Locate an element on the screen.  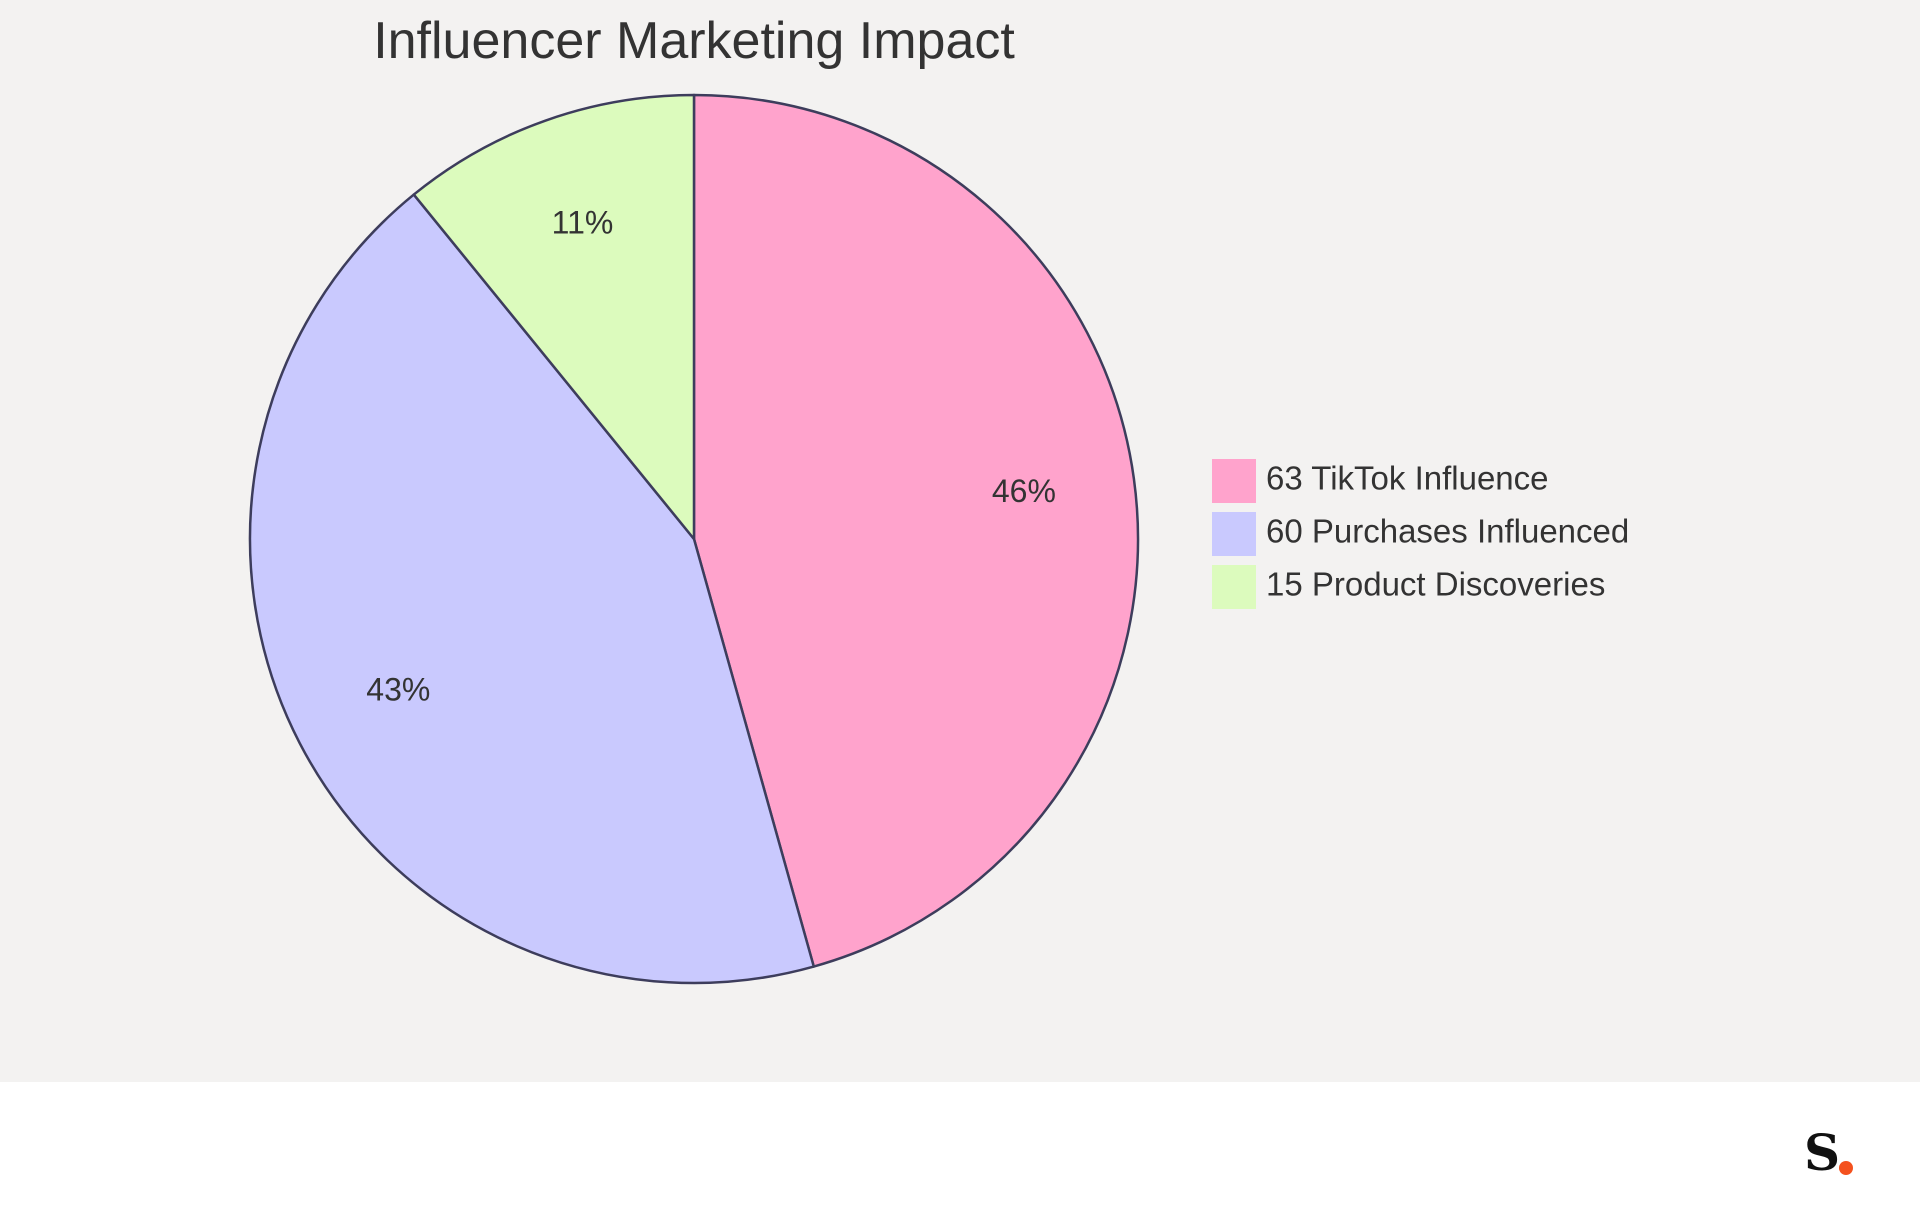
chart-title: Influencer Marketing Impact is located at coordinates (694, 41).